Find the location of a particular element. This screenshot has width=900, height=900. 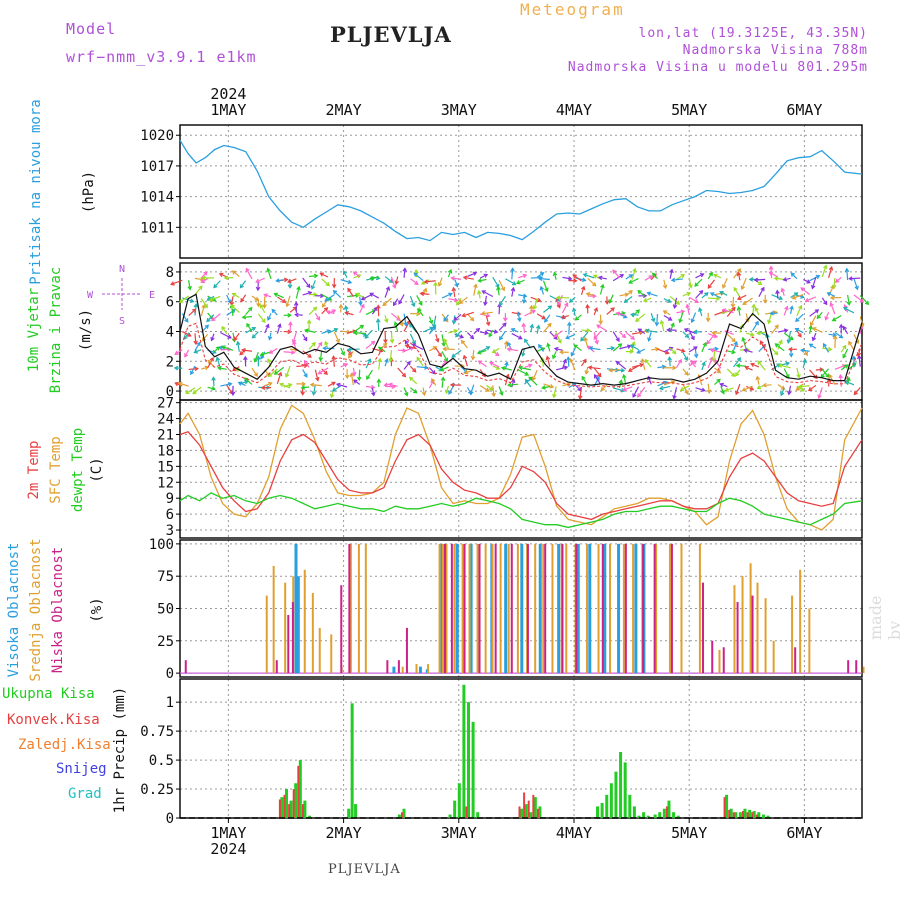

temp-ylabel-2m: 2m Temp is located at coordinates (34, 469).